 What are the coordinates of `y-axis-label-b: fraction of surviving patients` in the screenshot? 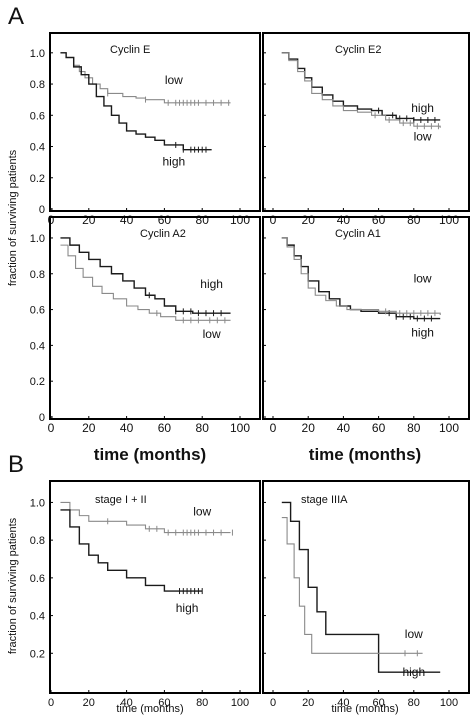 It's located at (13, 585).